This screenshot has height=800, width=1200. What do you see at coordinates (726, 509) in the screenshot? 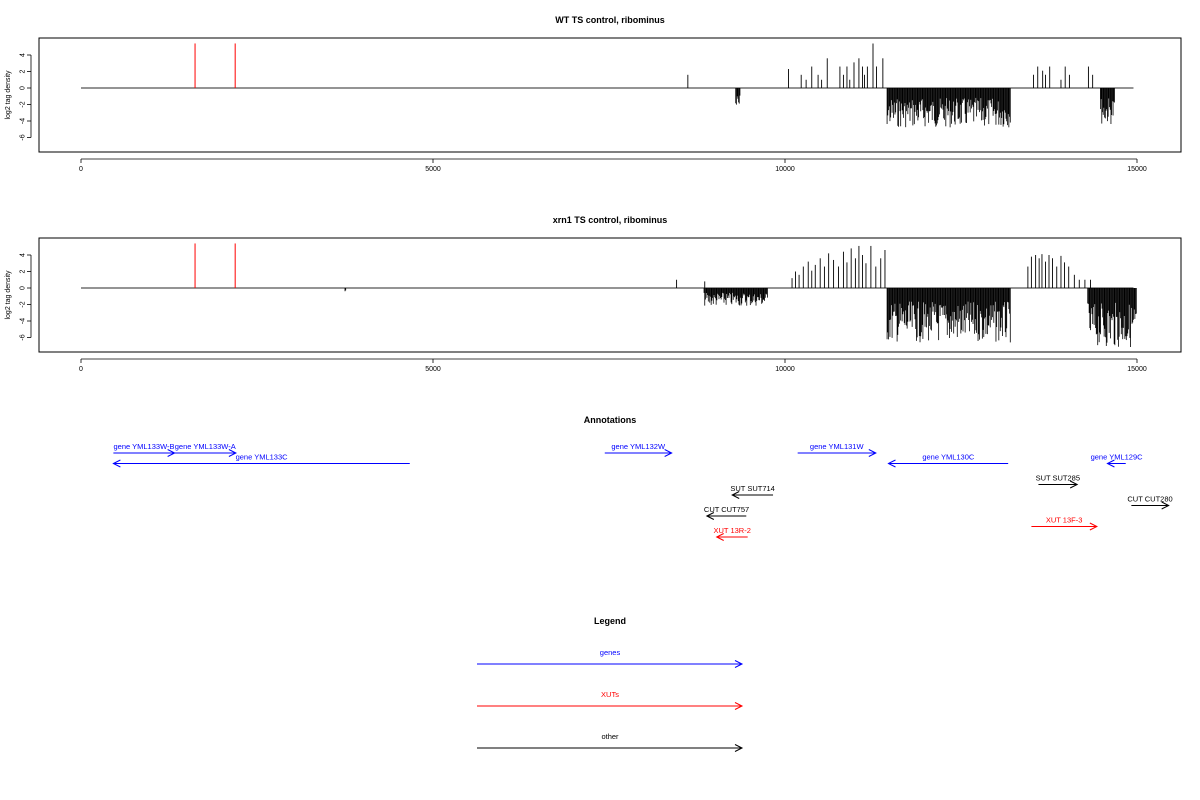
I see `annotation-label: CUT CUT757` at bounding box center [726, 509].